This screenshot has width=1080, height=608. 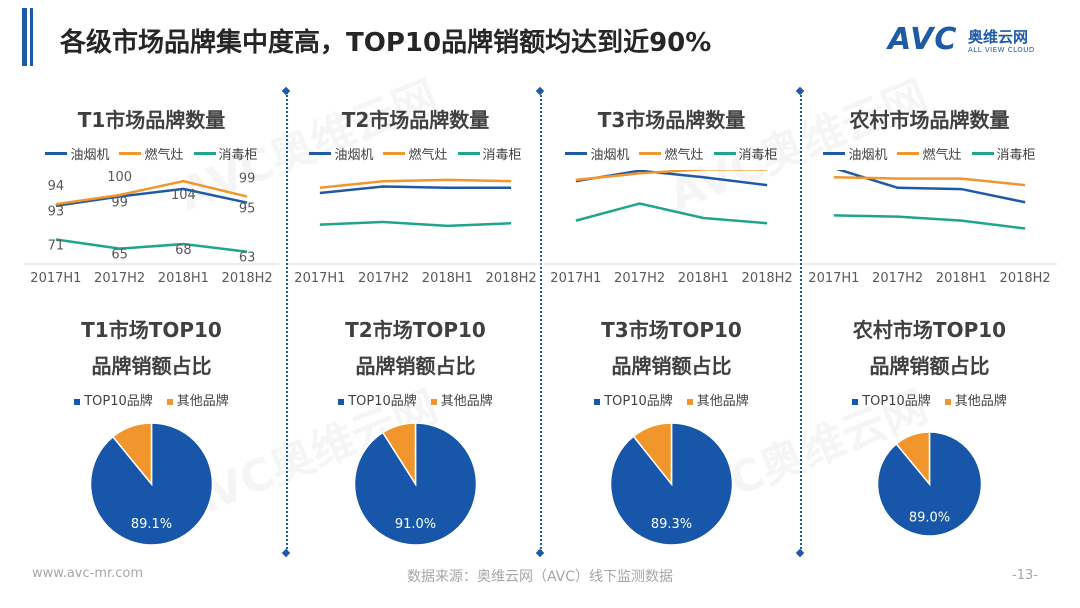 I want to click on data-label: 63, so click(x=247, y=258).